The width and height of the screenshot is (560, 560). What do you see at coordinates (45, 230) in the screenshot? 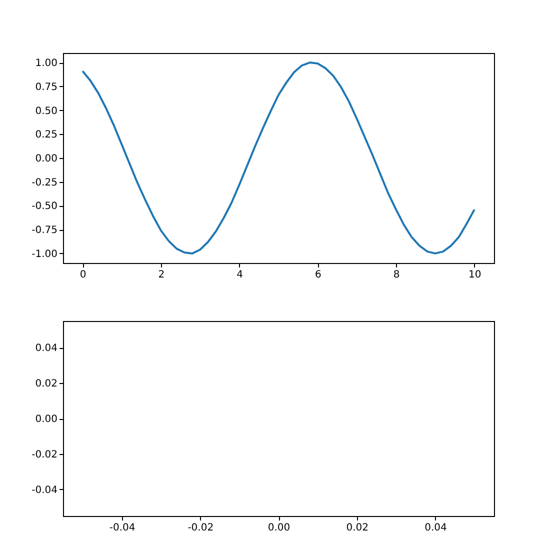
I see `y-tick-label: -0.75` at bounding box center [45, 230].